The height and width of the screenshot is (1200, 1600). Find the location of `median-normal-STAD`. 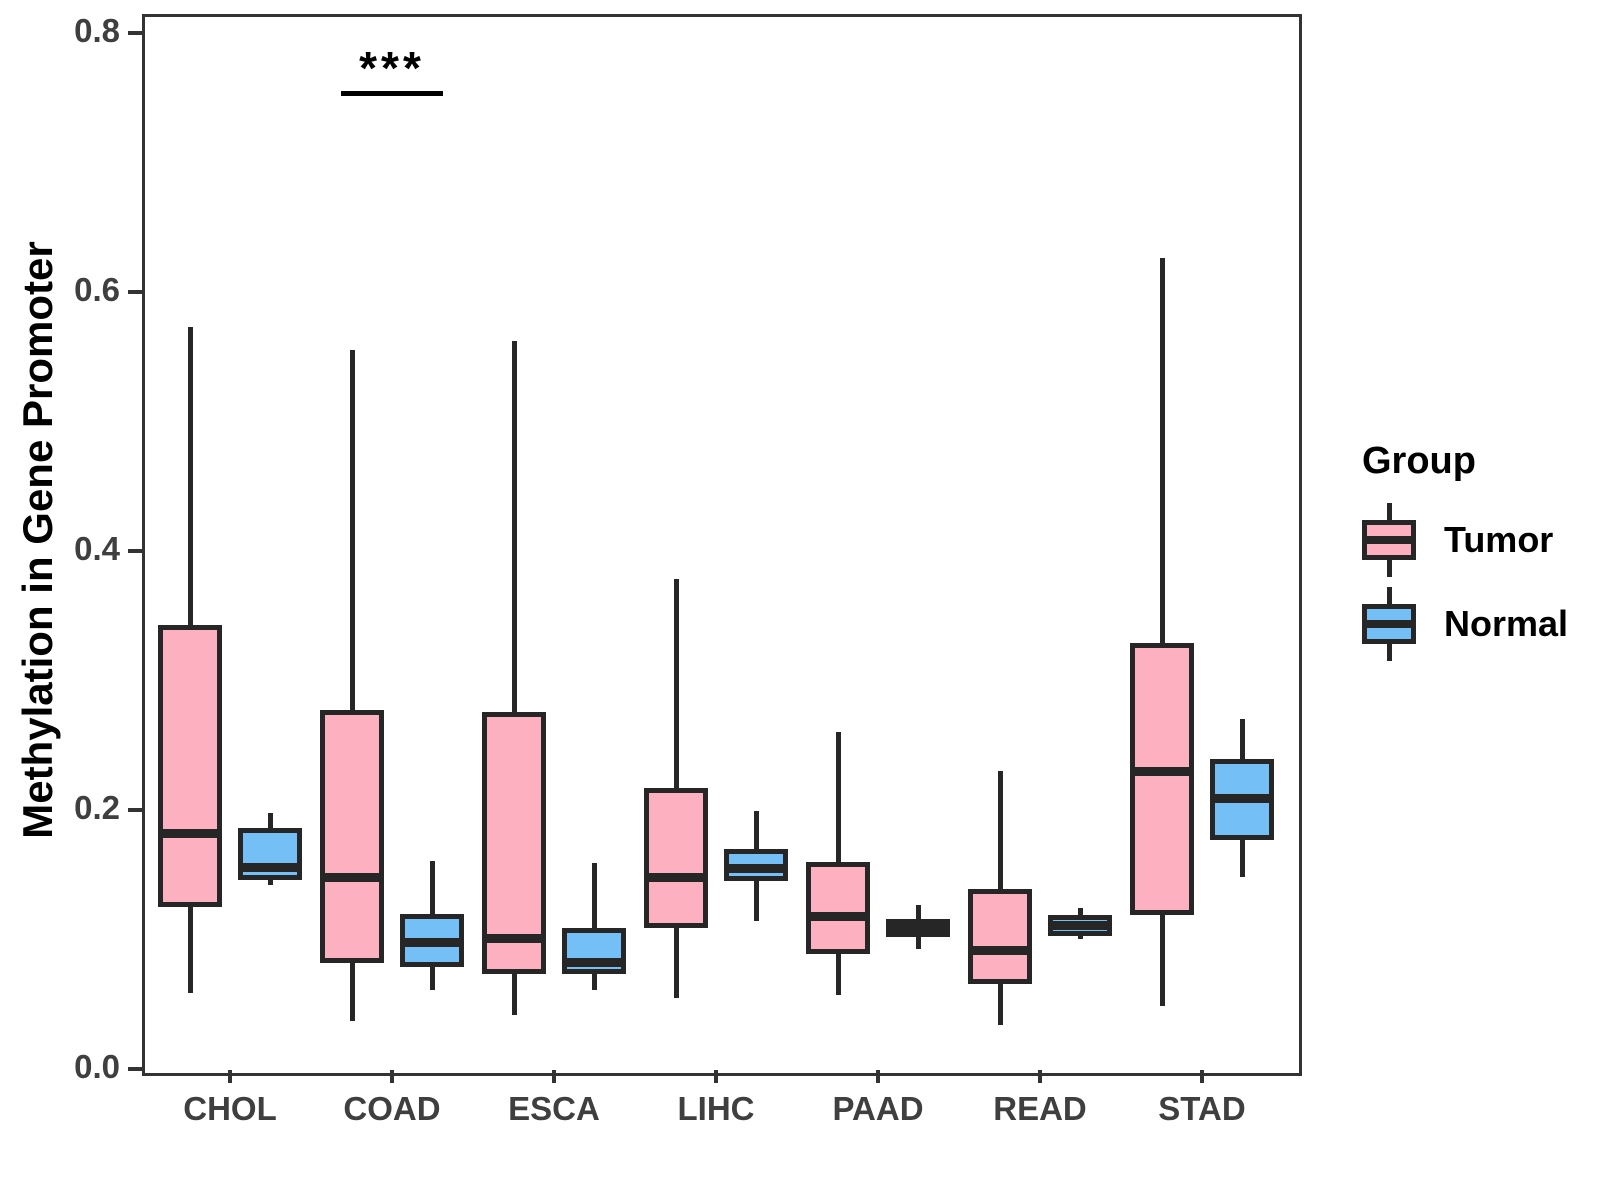

median-normal-STAD is located at coordinates (1242, 799).